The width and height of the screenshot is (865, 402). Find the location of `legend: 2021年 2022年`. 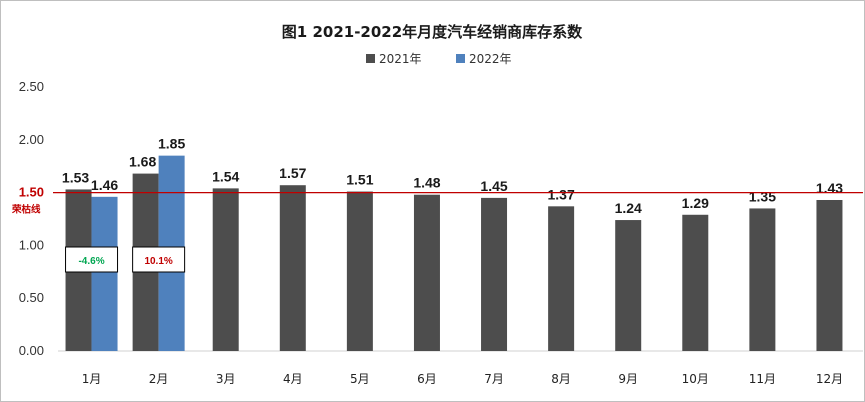

legend: 2021年 2022年 is located at coordinates (439, 59).